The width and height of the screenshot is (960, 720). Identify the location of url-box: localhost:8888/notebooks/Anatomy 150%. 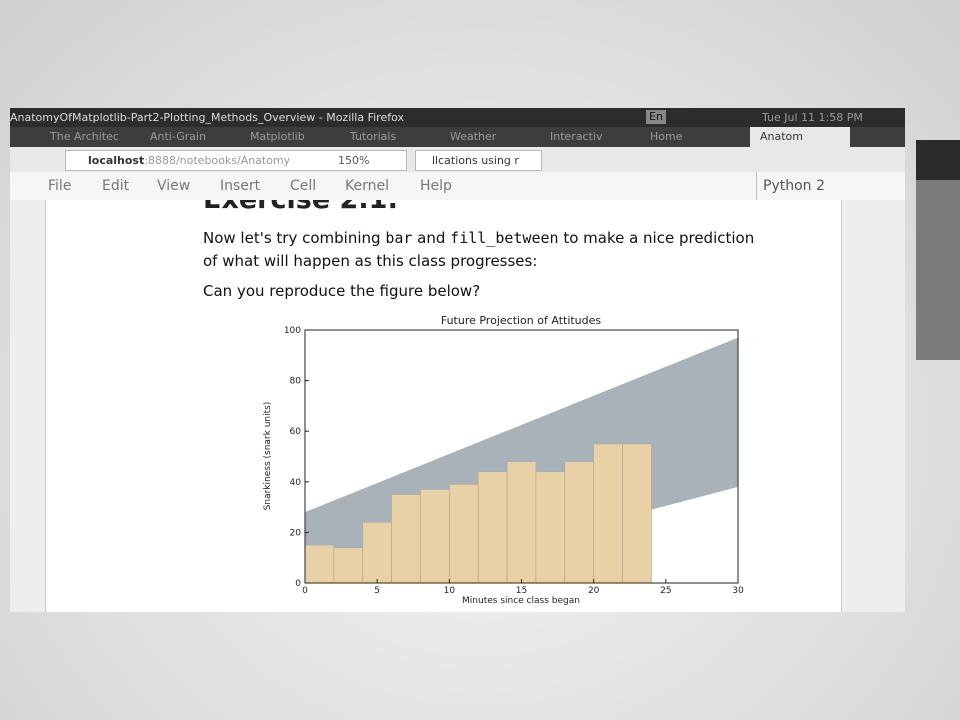
(236, 160).